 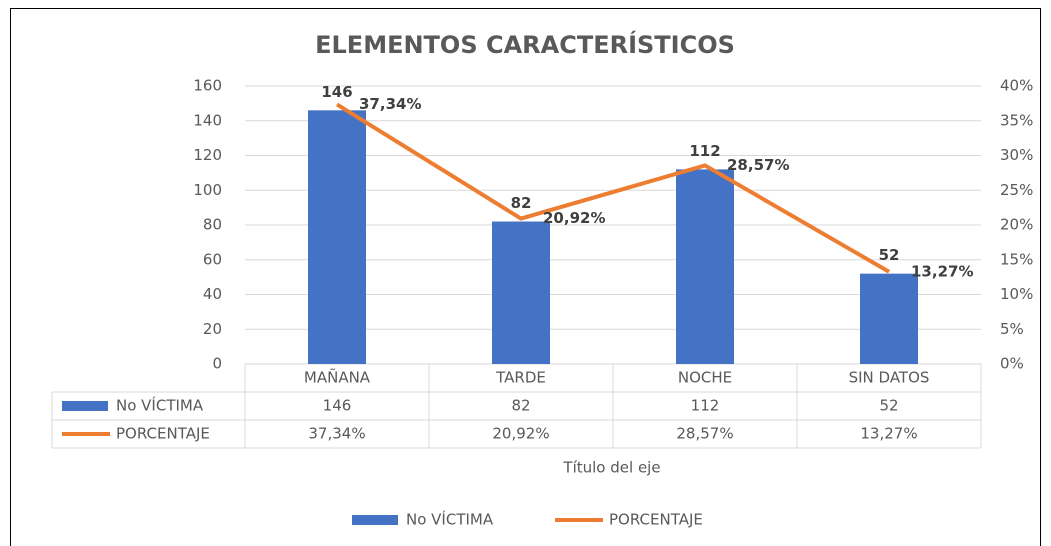 What do you see at coordinates (336, 434) in the screenshot?
I see `table-cell: 37,34%` at bounding box center [336, 434].